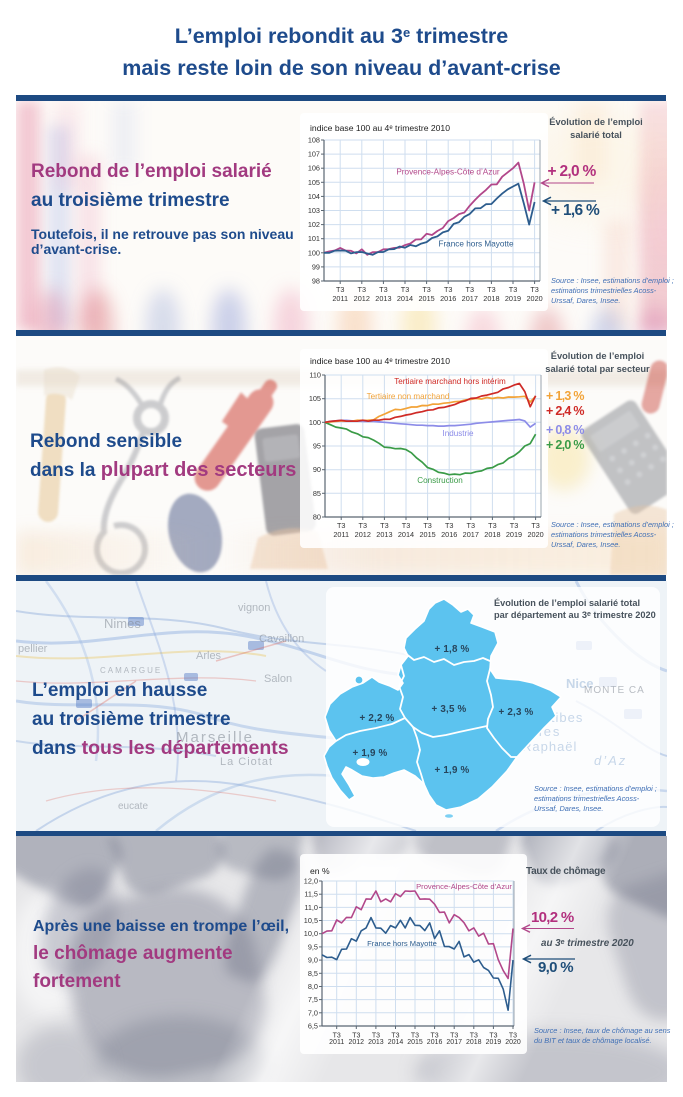  I want to click on svg-text: CAMARGUE, so click(131, 670).